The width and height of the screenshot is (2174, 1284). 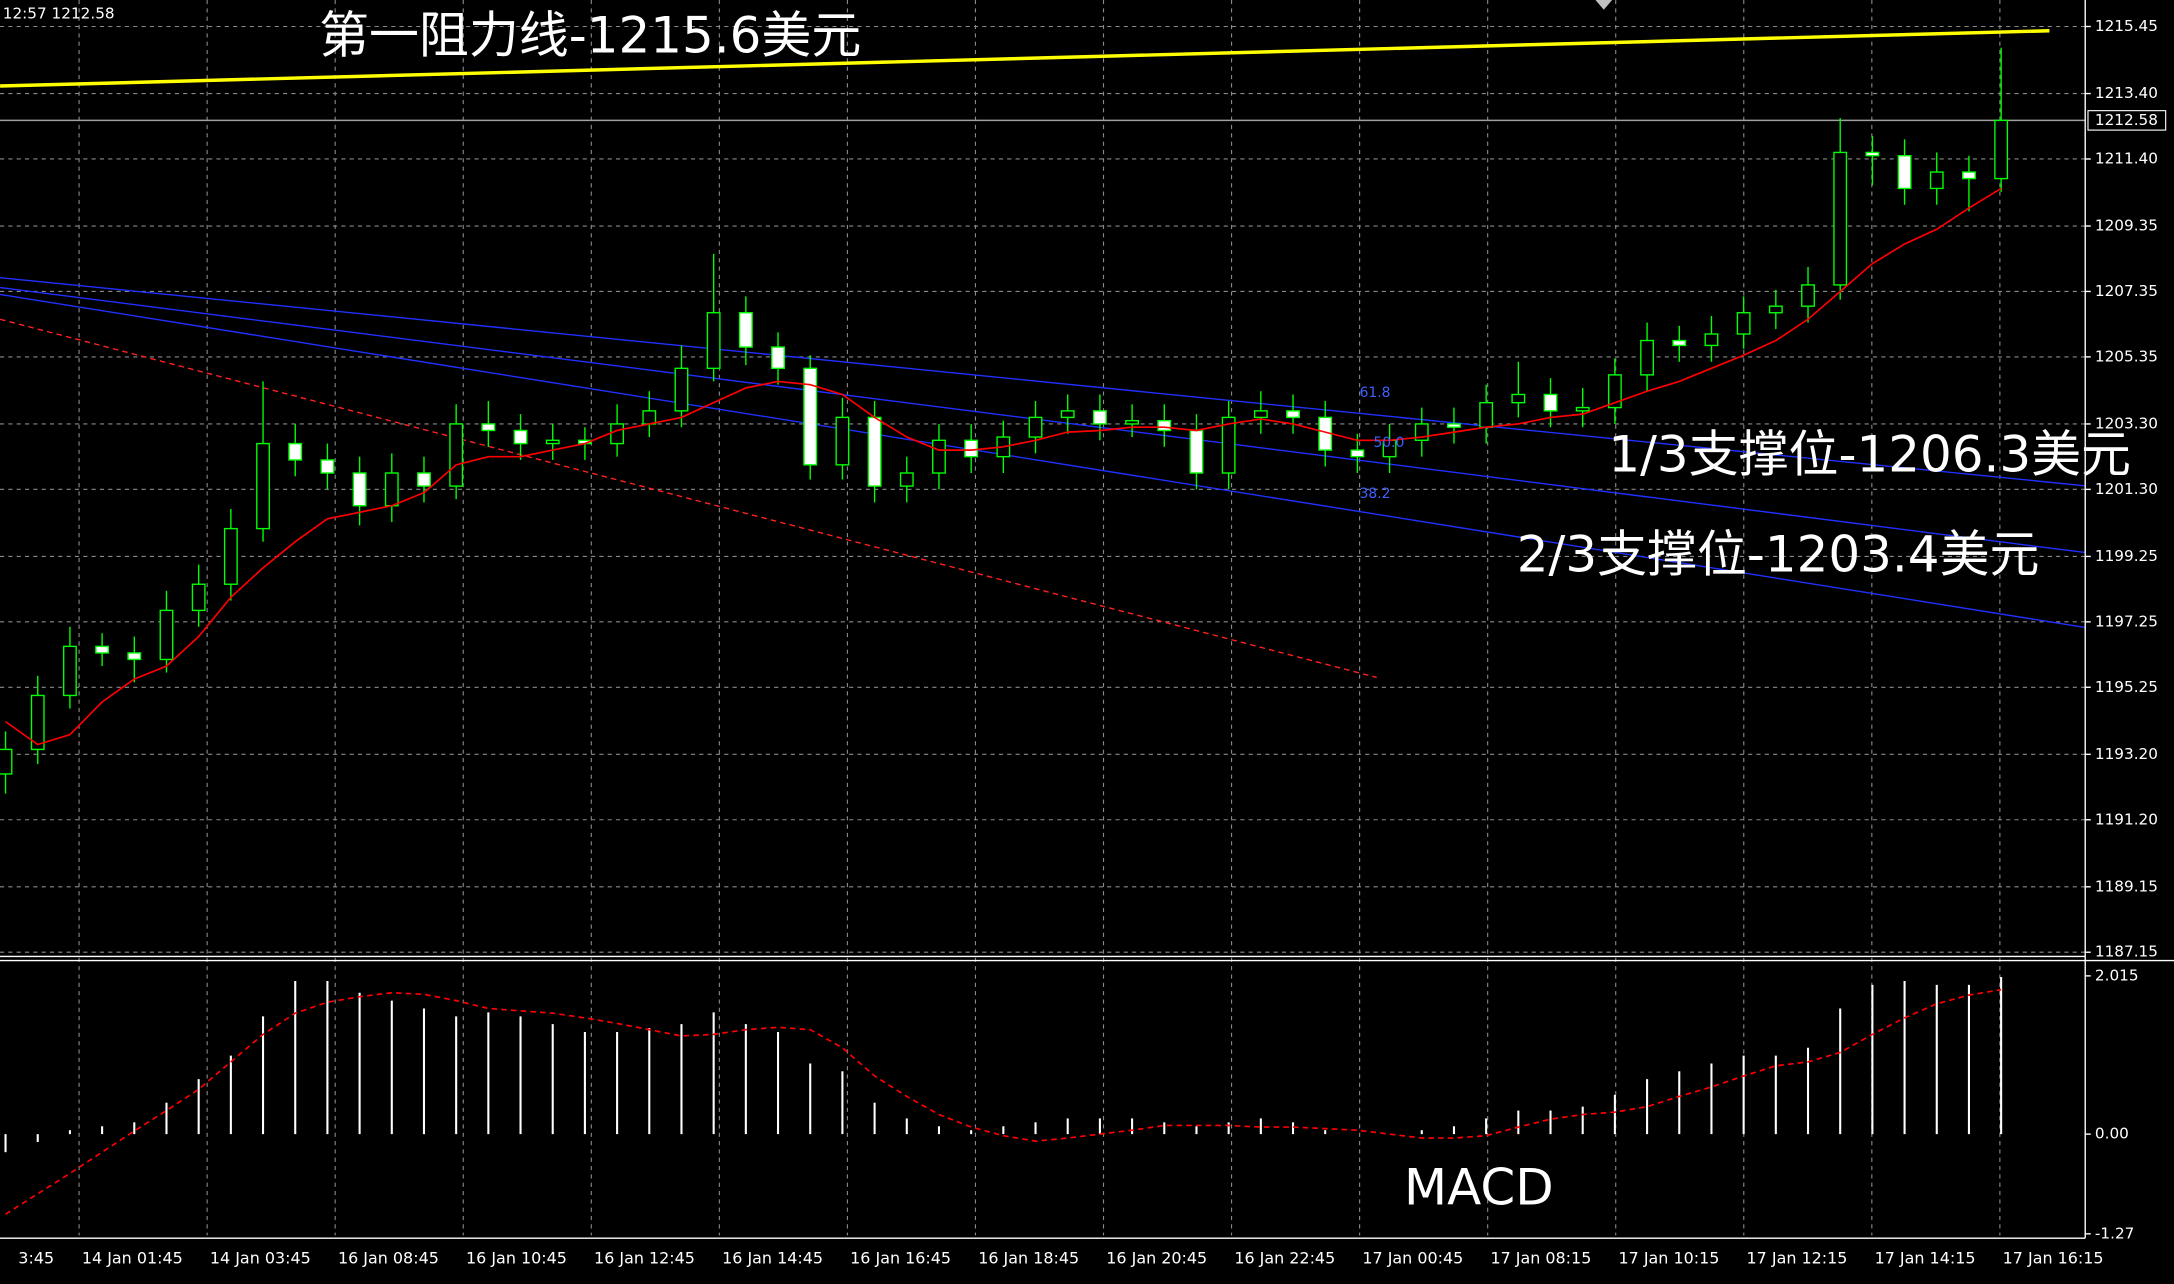 What do you see at coordinates (2126, 226) in the screenshot?
I see `y-tick-label: 1209.35` at bounding box center [2126, 226].